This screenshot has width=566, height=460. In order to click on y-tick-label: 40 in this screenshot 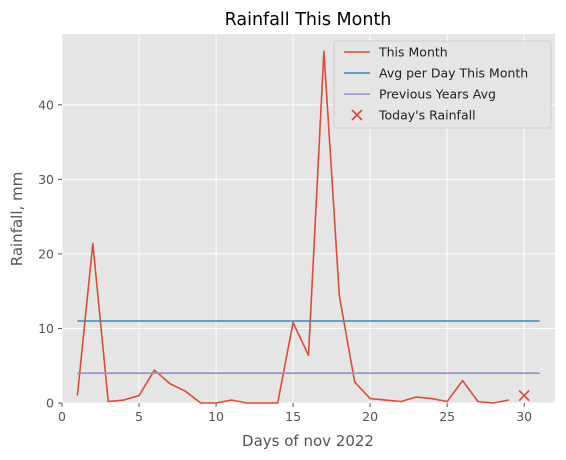, I will do `click(46, 104)`.